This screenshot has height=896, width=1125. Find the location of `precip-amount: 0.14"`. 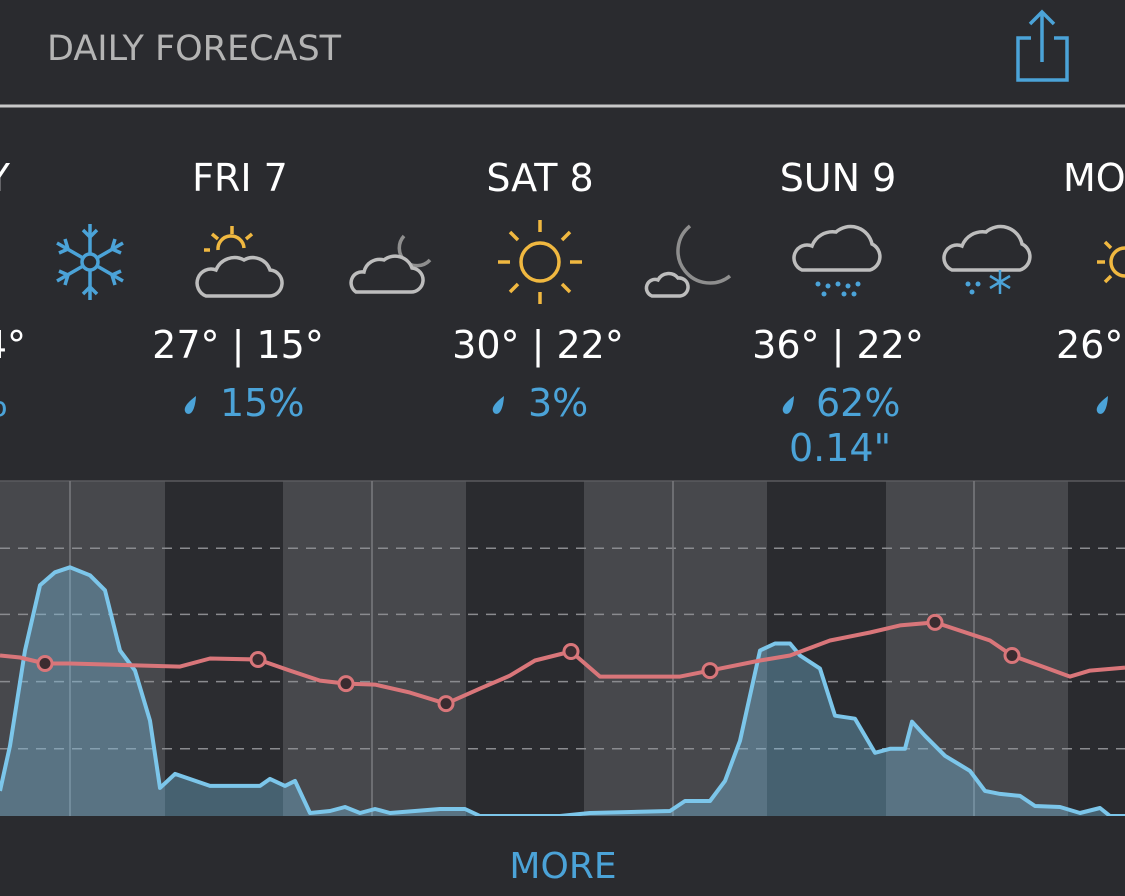

precip-amount: 0.14" is located at coordinates (840, 448).